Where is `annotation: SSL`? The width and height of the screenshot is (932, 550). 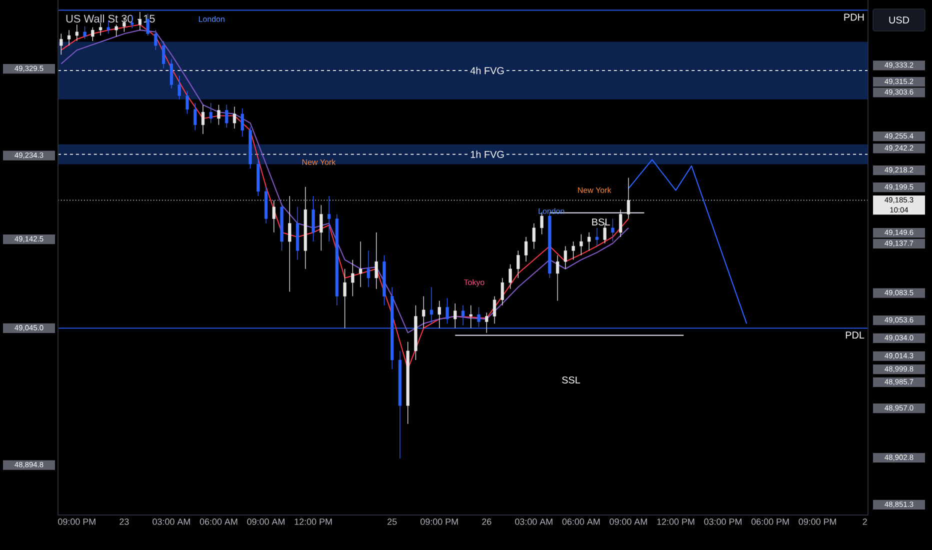
annotation: SSL is located at coordinates (571, 380).